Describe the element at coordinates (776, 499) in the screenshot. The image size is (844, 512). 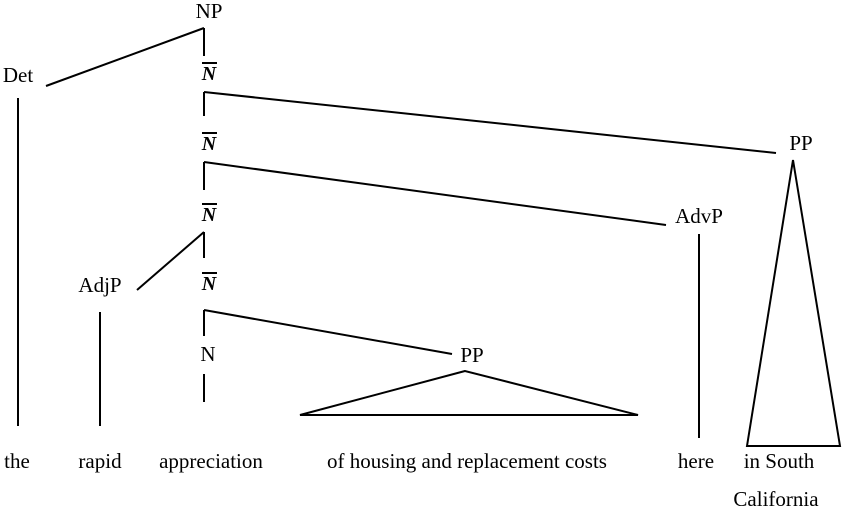
I see `word-california: California` at that location.